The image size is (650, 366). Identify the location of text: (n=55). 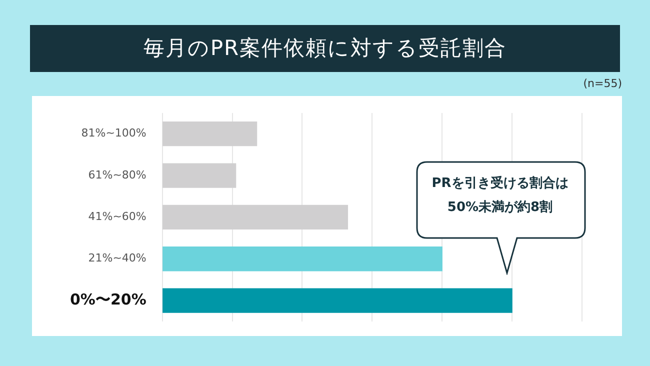
(602, 83).